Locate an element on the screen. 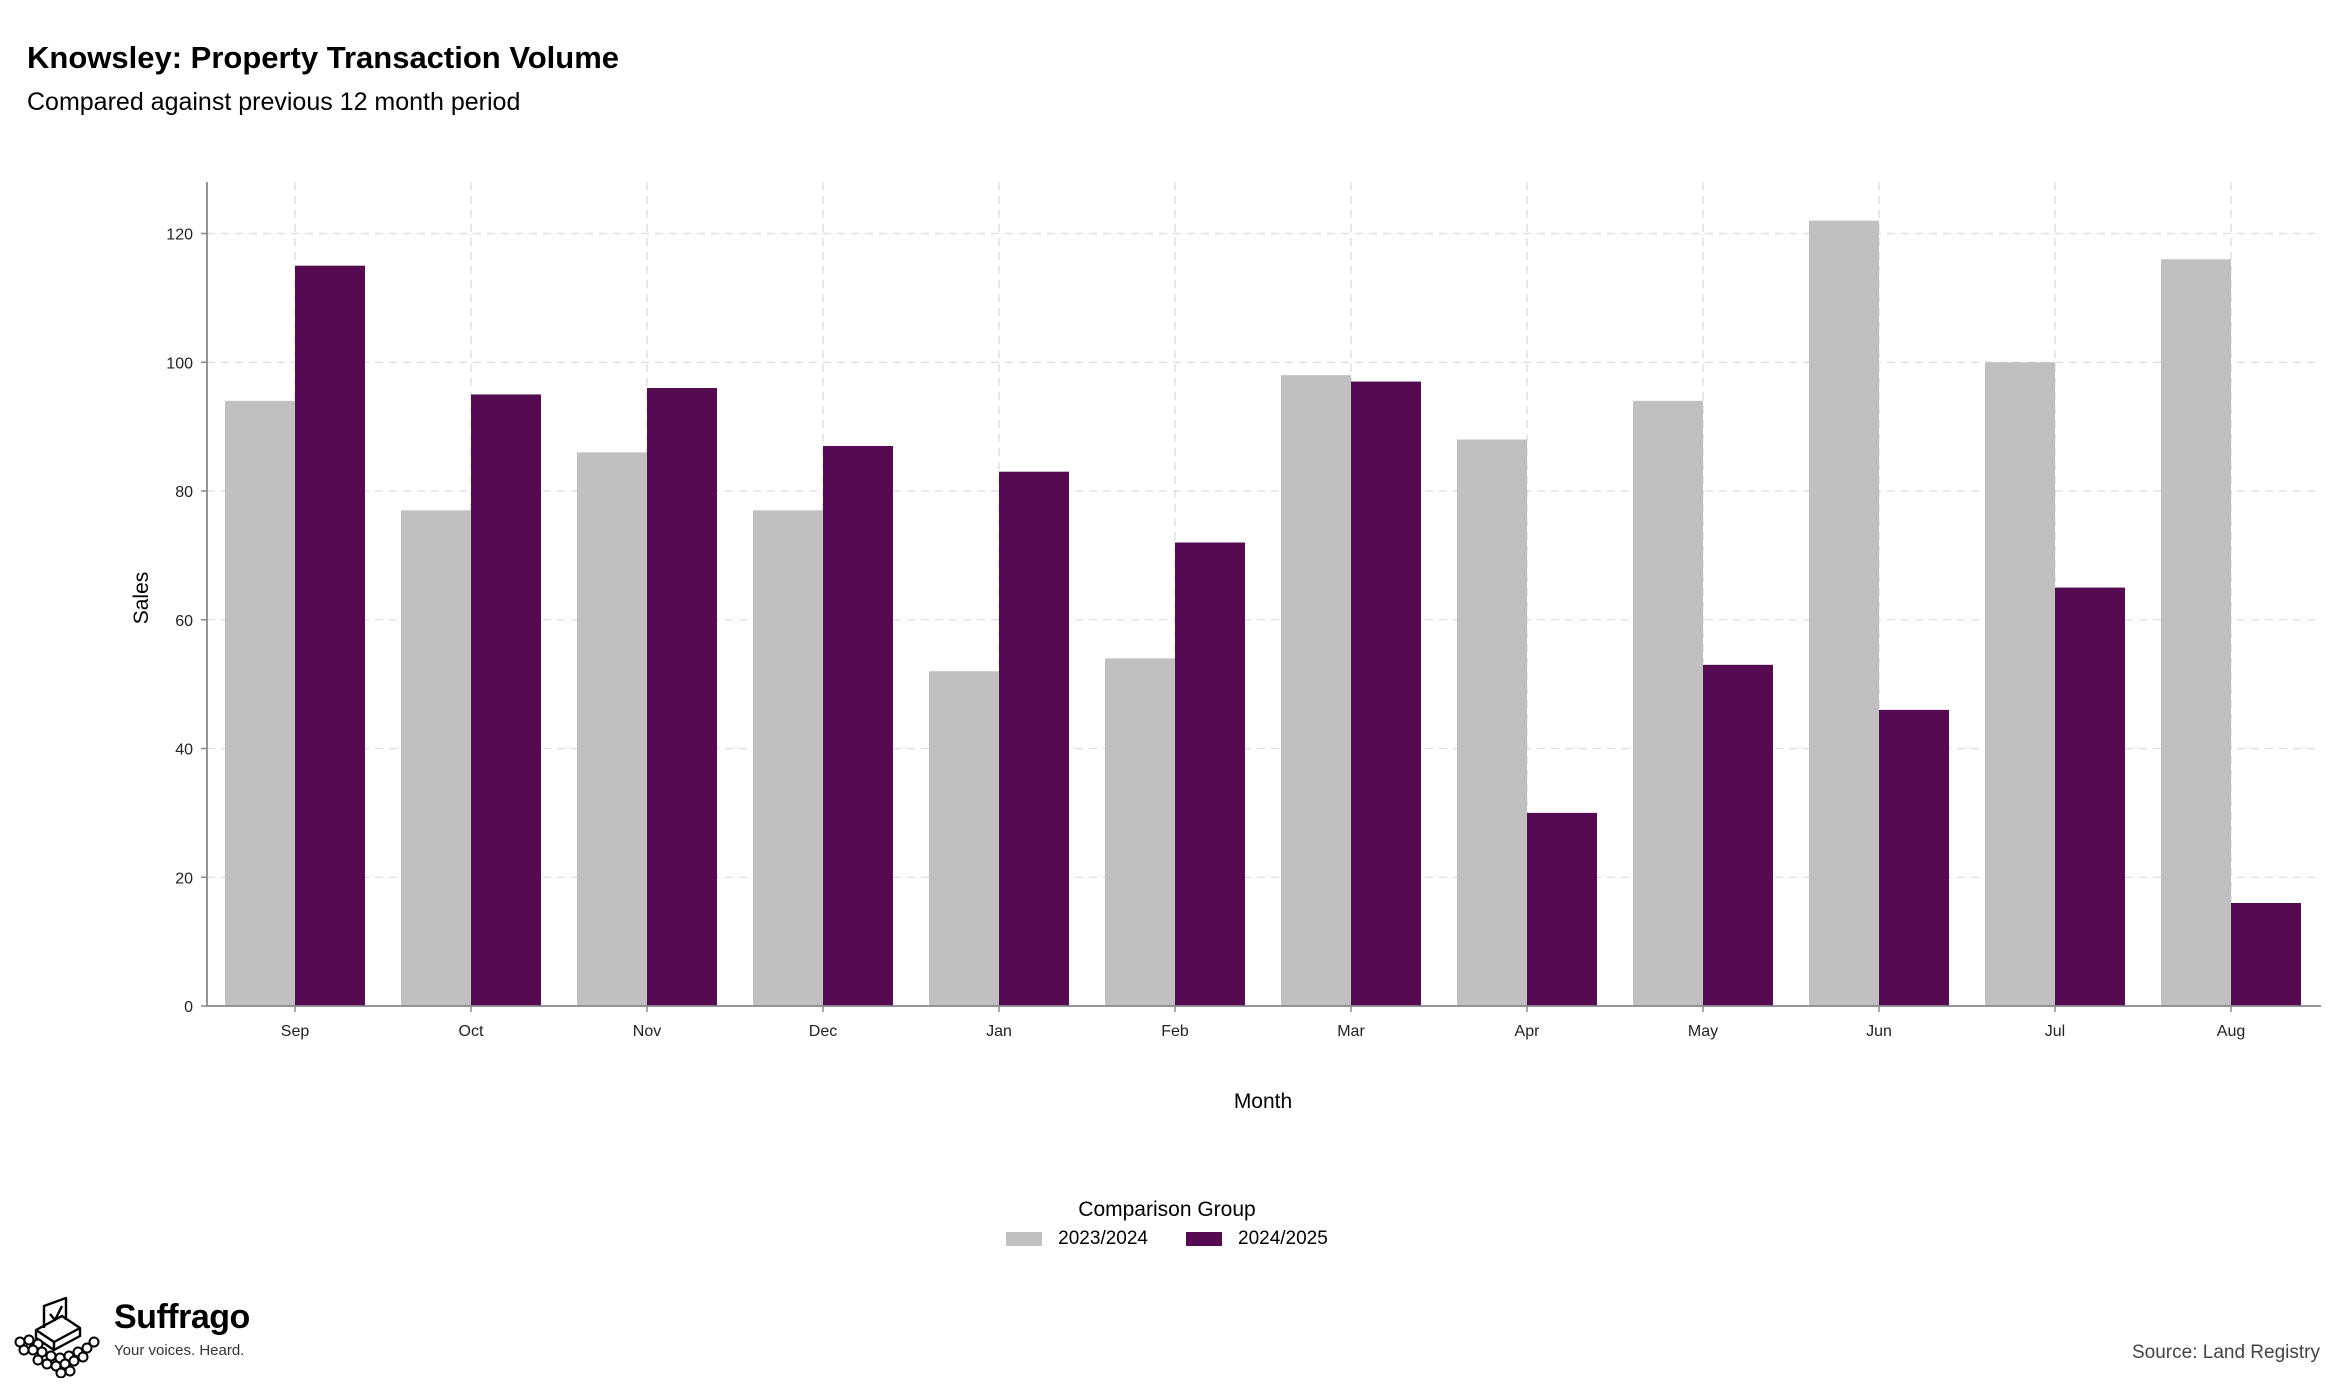 The height and width of the screenshot is (1388, 2334). x-tick-label: May is located at coordinates (1703, 1031).